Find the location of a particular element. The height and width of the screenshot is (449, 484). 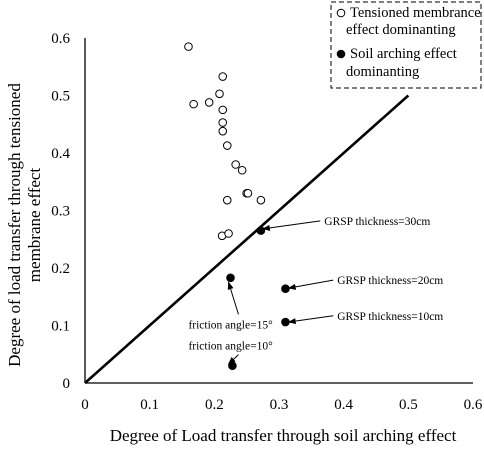

annotation-label: friction angle=10° is located at coordinates (230, 347).